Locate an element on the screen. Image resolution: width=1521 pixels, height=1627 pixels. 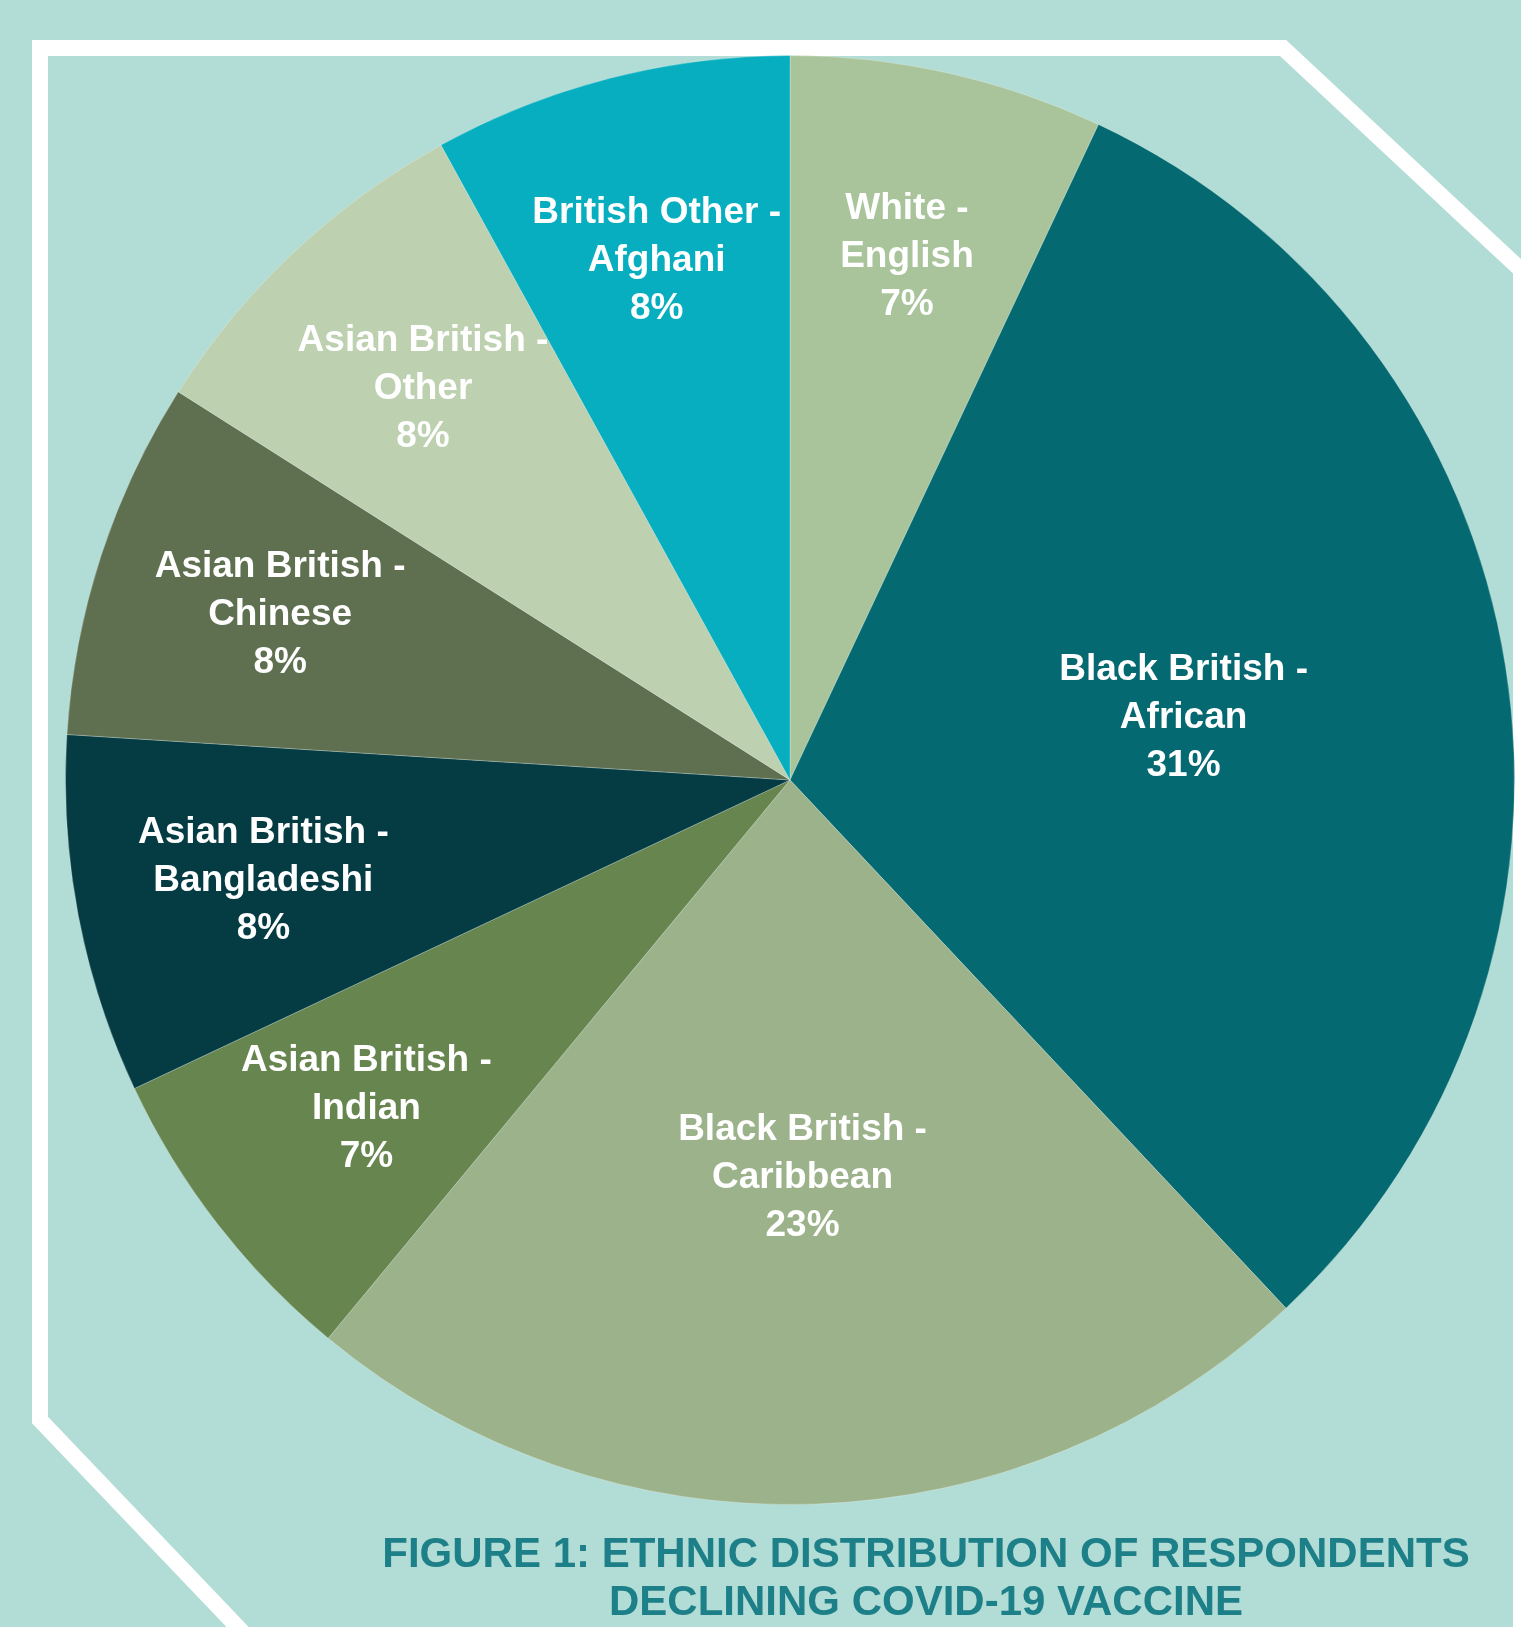
slice-label: Asian British - Chinese is located at coordinates (280, 588).